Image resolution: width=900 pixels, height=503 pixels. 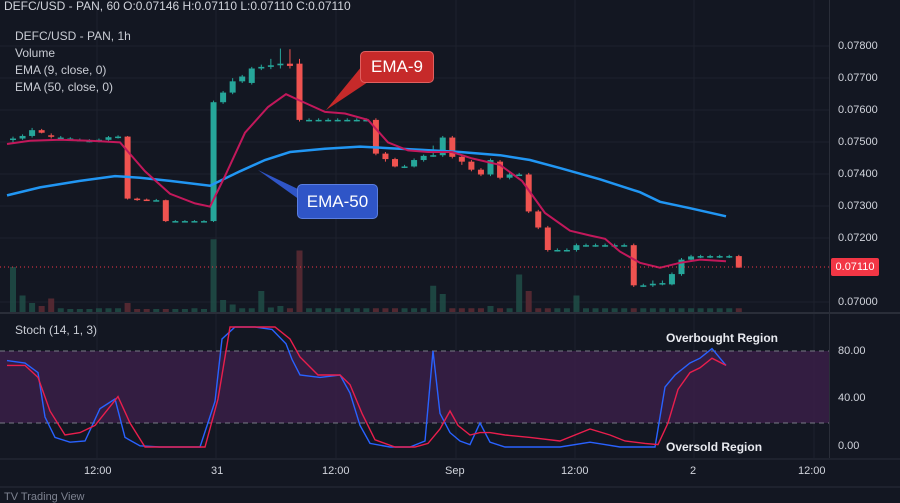 What do you see at coordinates (64, 87) in the screenshot?
I see `ema50-legend: EMA (50, close, 0)` at bounding box center [64, 87].